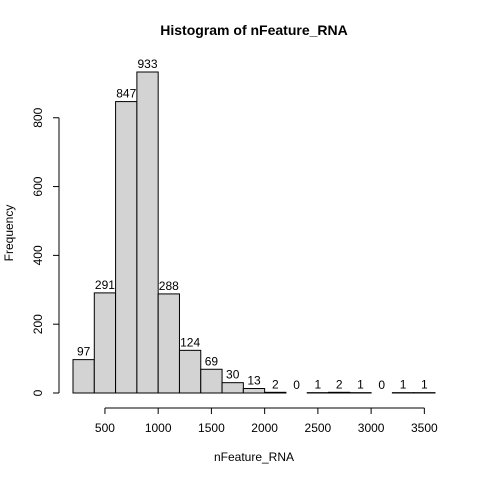 This screenshot has height=480, width=480. I want to click on x-axis-label: nFeature_RNA, so click(254, 457).